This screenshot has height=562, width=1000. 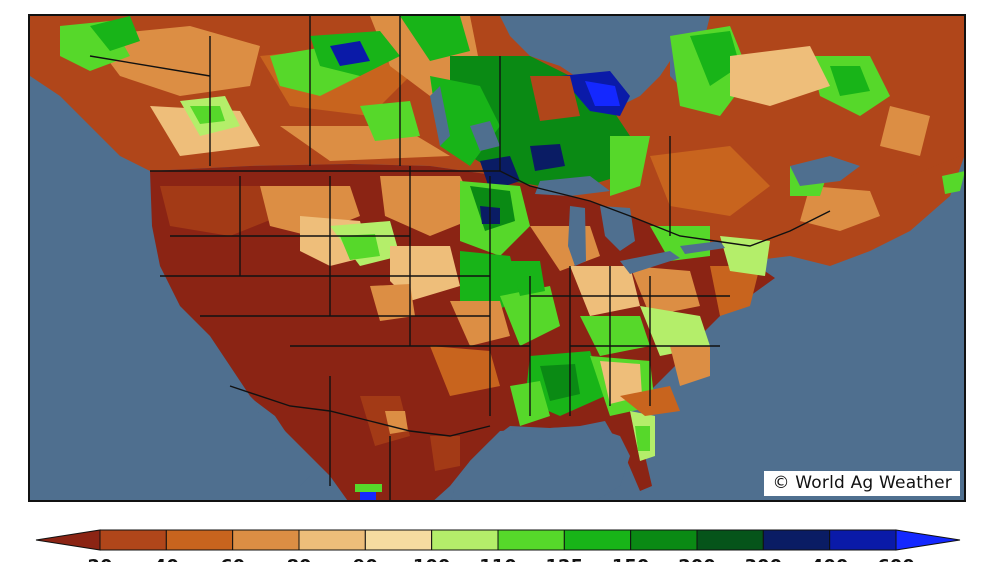 What do you see at coordinates (298, 559) in the screenshot?
I see `legend-tick-label: 80` at bounding box center [298, 559].